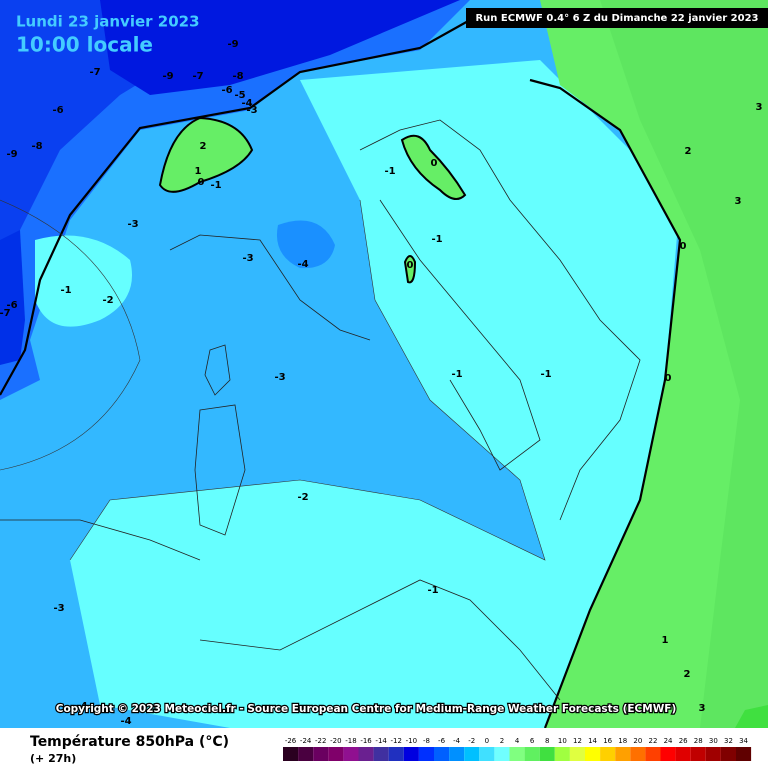 This screenshot has width=768, height=768. I want to click on legend-tick-label: 28, so click(698, 741).